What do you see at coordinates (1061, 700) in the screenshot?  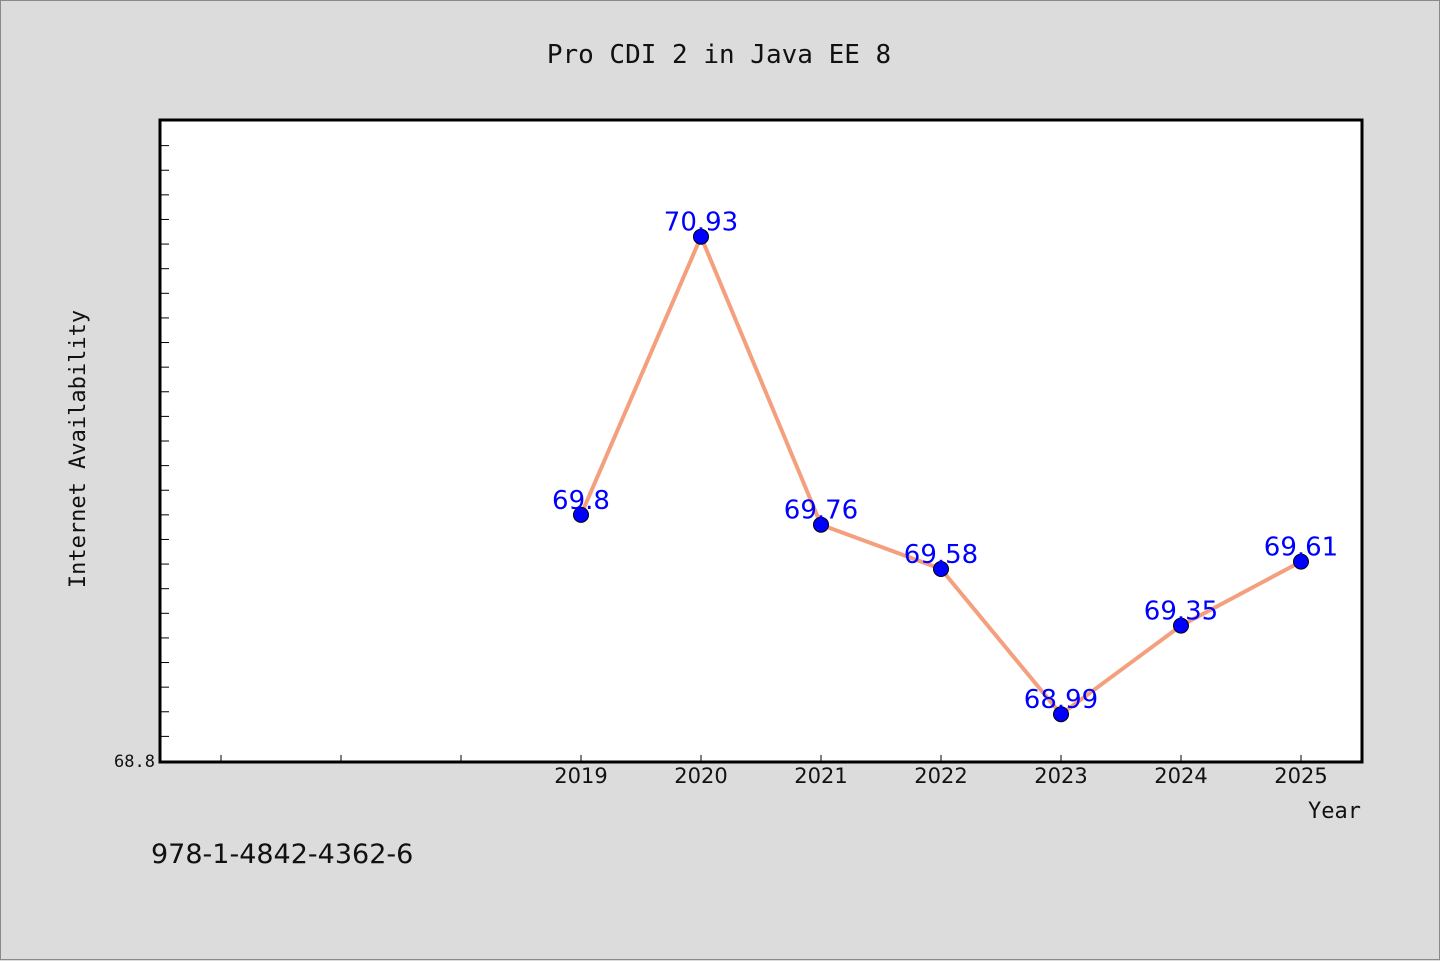 I see `data-label: 68.99` at bounding box center [1061, 700].